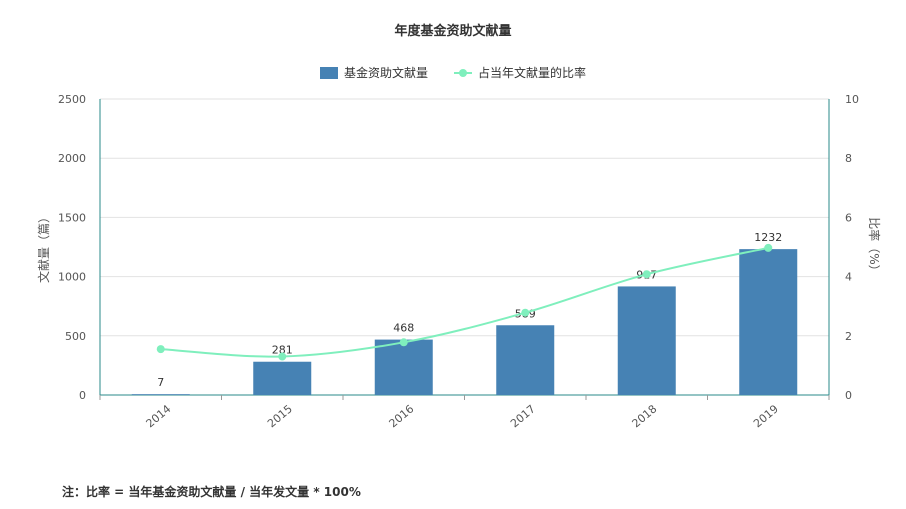 The width and height of the screenshot is (906, 509). I want to click on y-tick-label: 1500, so click(72, 217).